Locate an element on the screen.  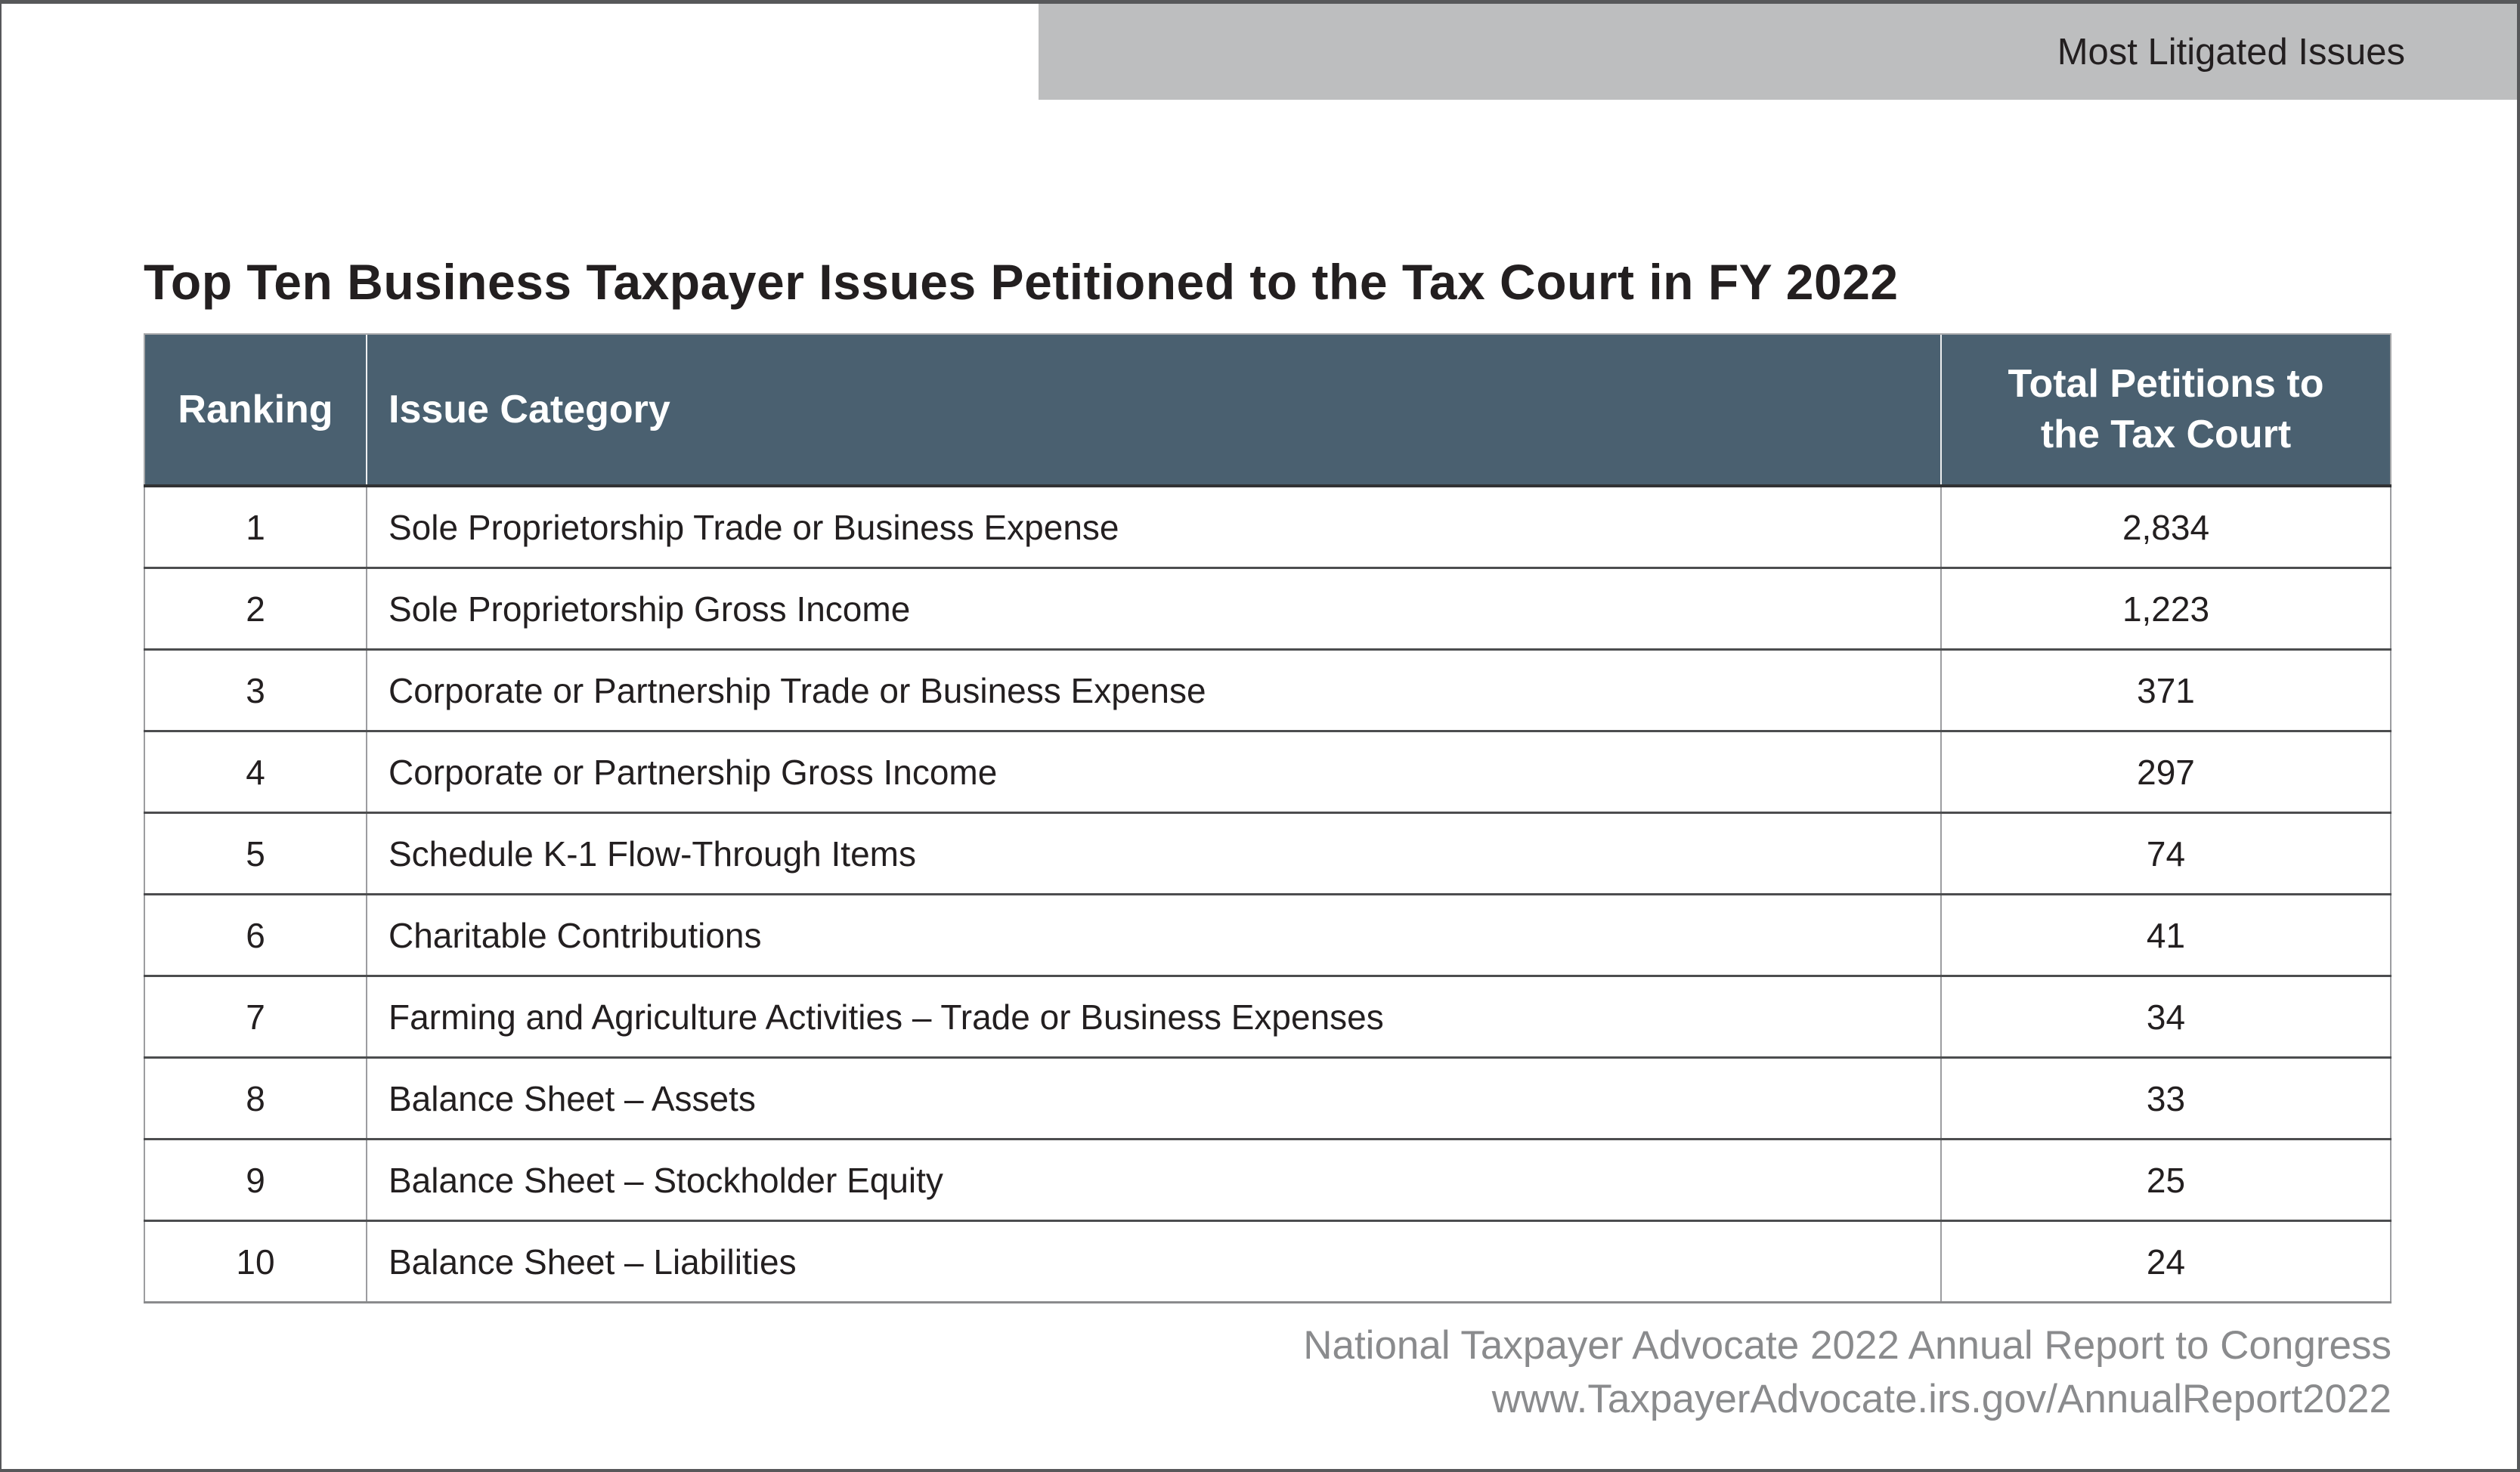
table-row: 5 Schedule K-1 Flow-Through Items 74 is located at coordinates (1268, 853).